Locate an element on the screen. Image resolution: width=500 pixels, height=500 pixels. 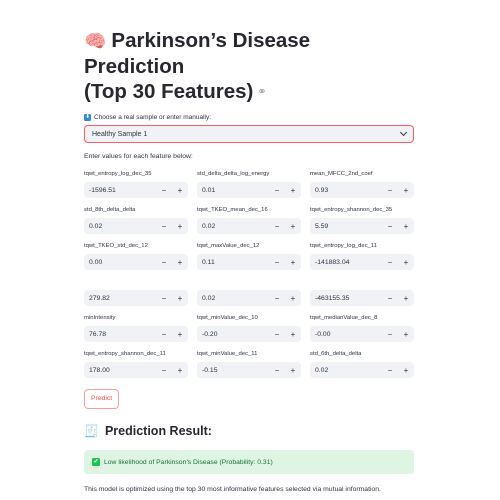
feature-value: -0.20 is located at coordinates (233, 334).